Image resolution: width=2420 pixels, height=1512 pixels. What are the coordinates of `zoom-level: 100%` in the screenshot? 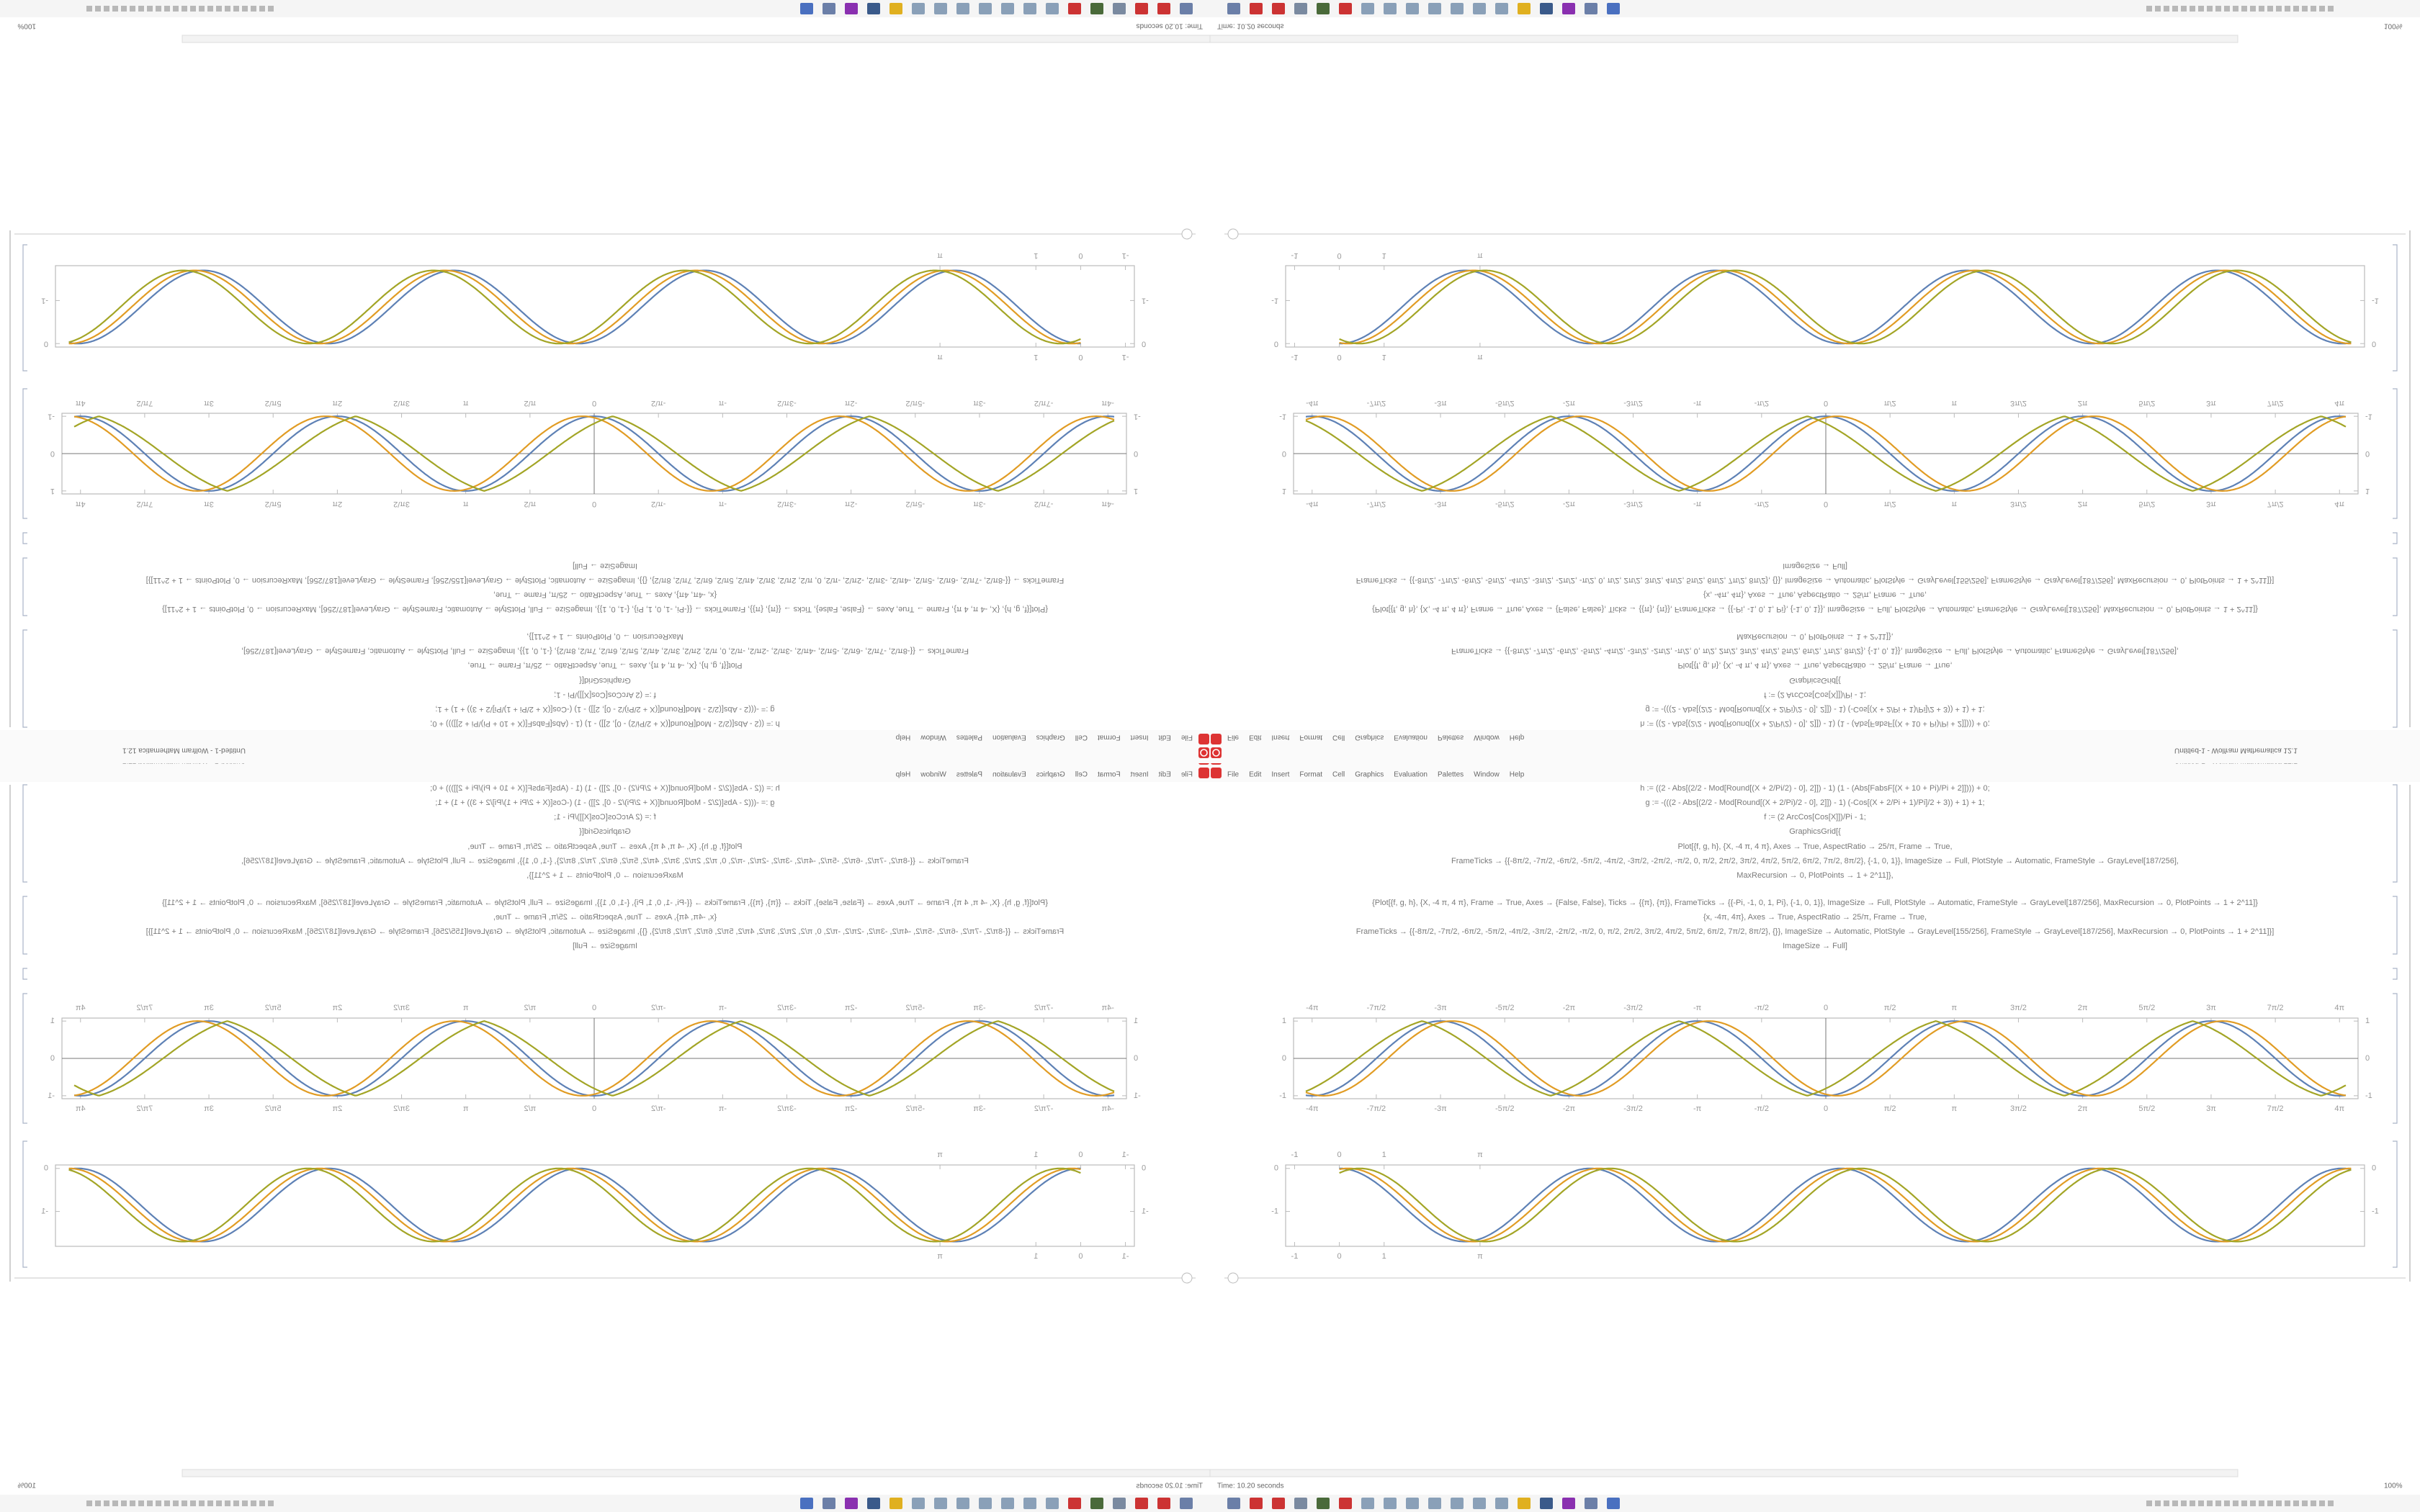 It's located at (27, 1486).